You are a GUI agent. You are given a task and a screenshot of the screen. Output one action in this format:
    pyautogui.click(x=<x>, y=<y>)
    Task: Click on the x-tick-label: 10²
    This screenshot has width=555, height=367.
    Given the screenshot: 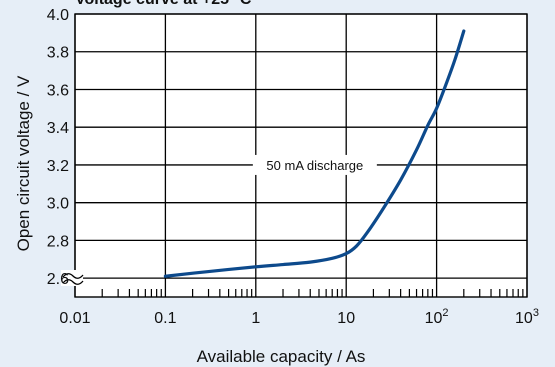 What is the action you would take?
    pyautogui.click(x=437, y=317)
    